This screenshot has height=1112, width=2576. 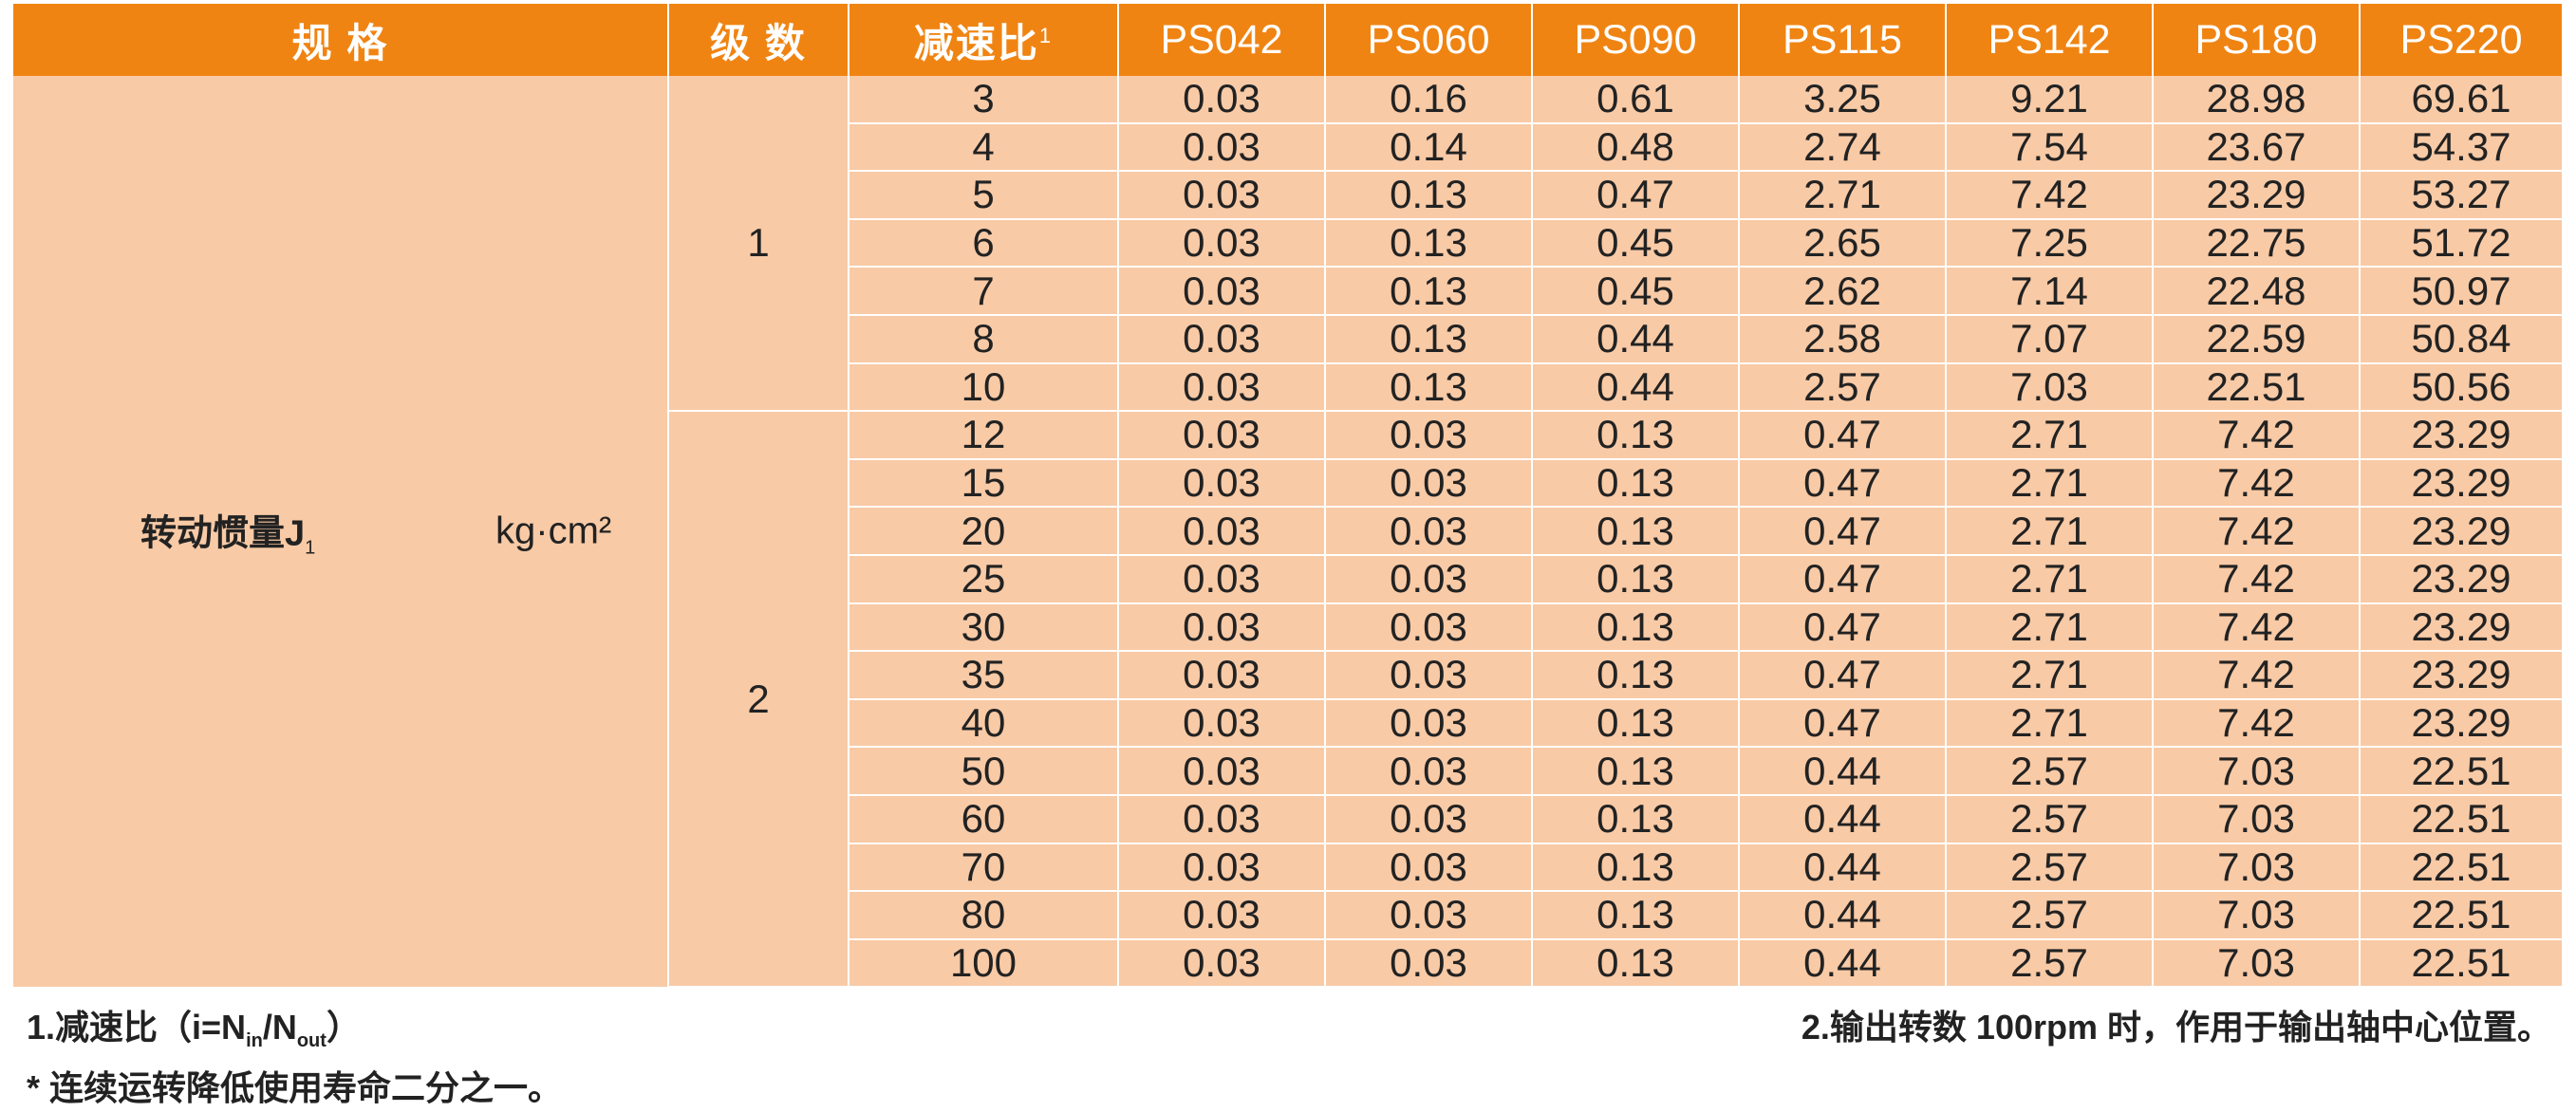 I want to click on footnote-ratio-in: in, so click(x=254, y=1041).